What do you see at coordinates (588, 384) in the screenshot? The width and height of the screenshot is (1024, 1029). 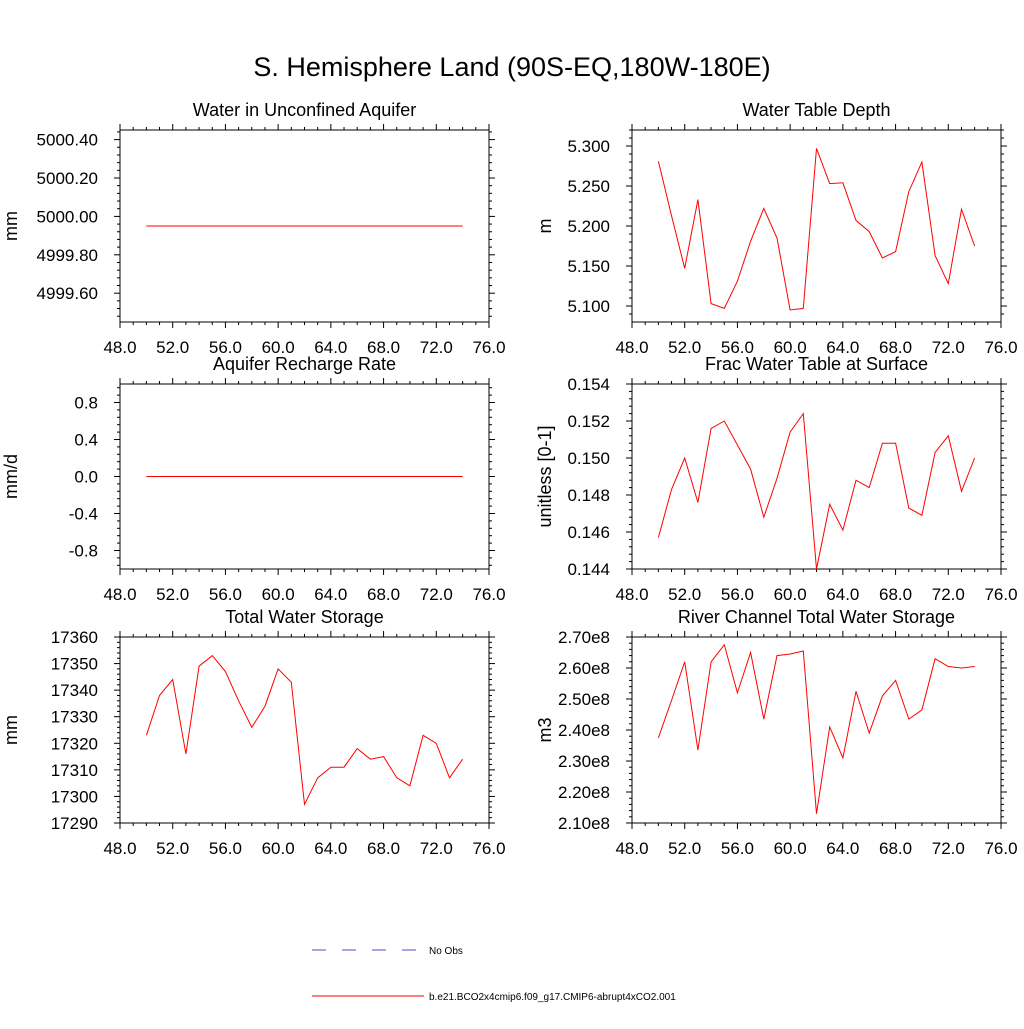 I see `y-tick-label: 0.154` at bounding box center [588, 384].